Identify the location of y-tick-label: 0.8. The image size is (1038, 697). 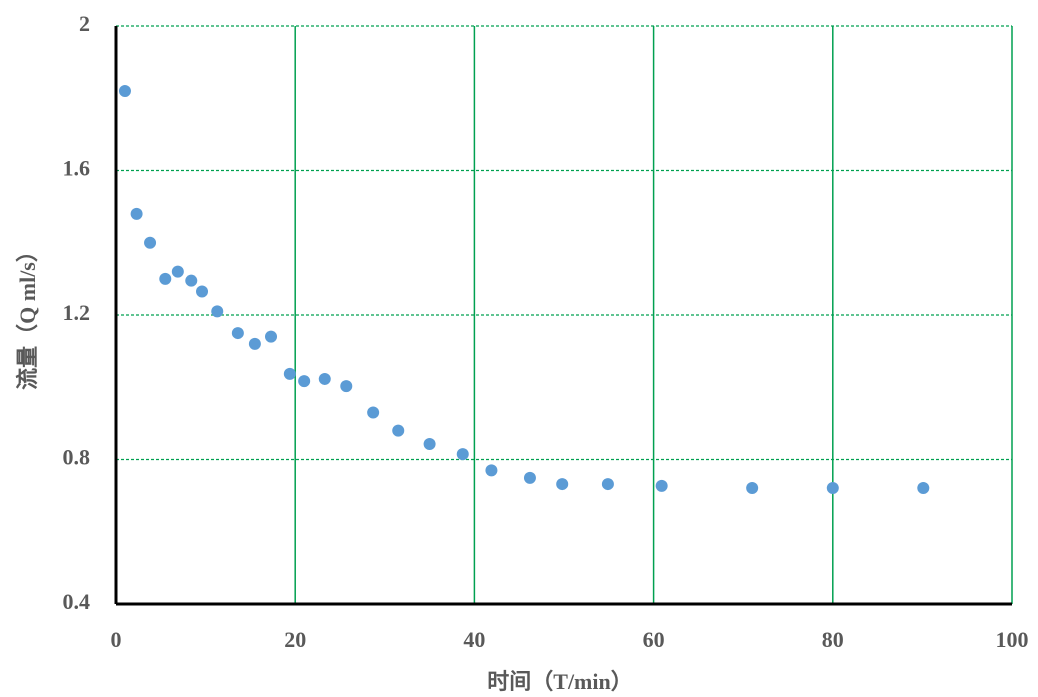
(77, 457).